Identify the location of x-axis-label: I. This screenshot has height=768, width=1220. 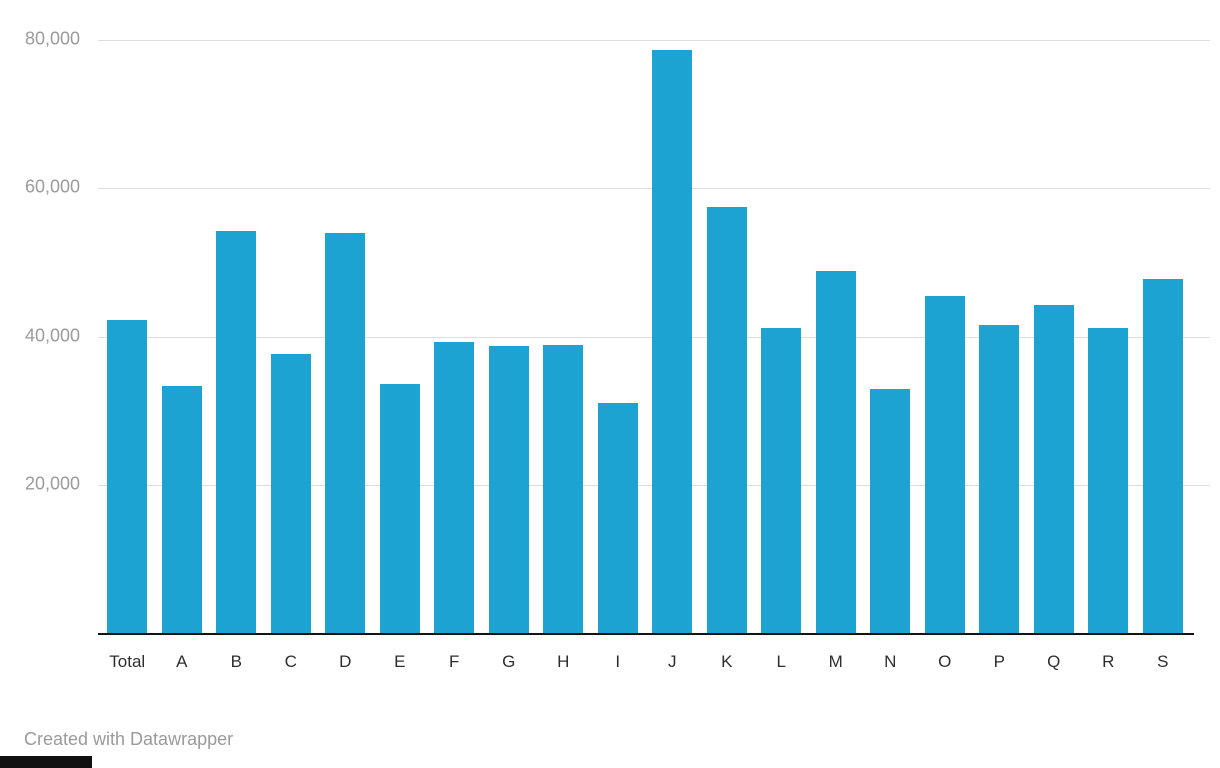
(618, 661).